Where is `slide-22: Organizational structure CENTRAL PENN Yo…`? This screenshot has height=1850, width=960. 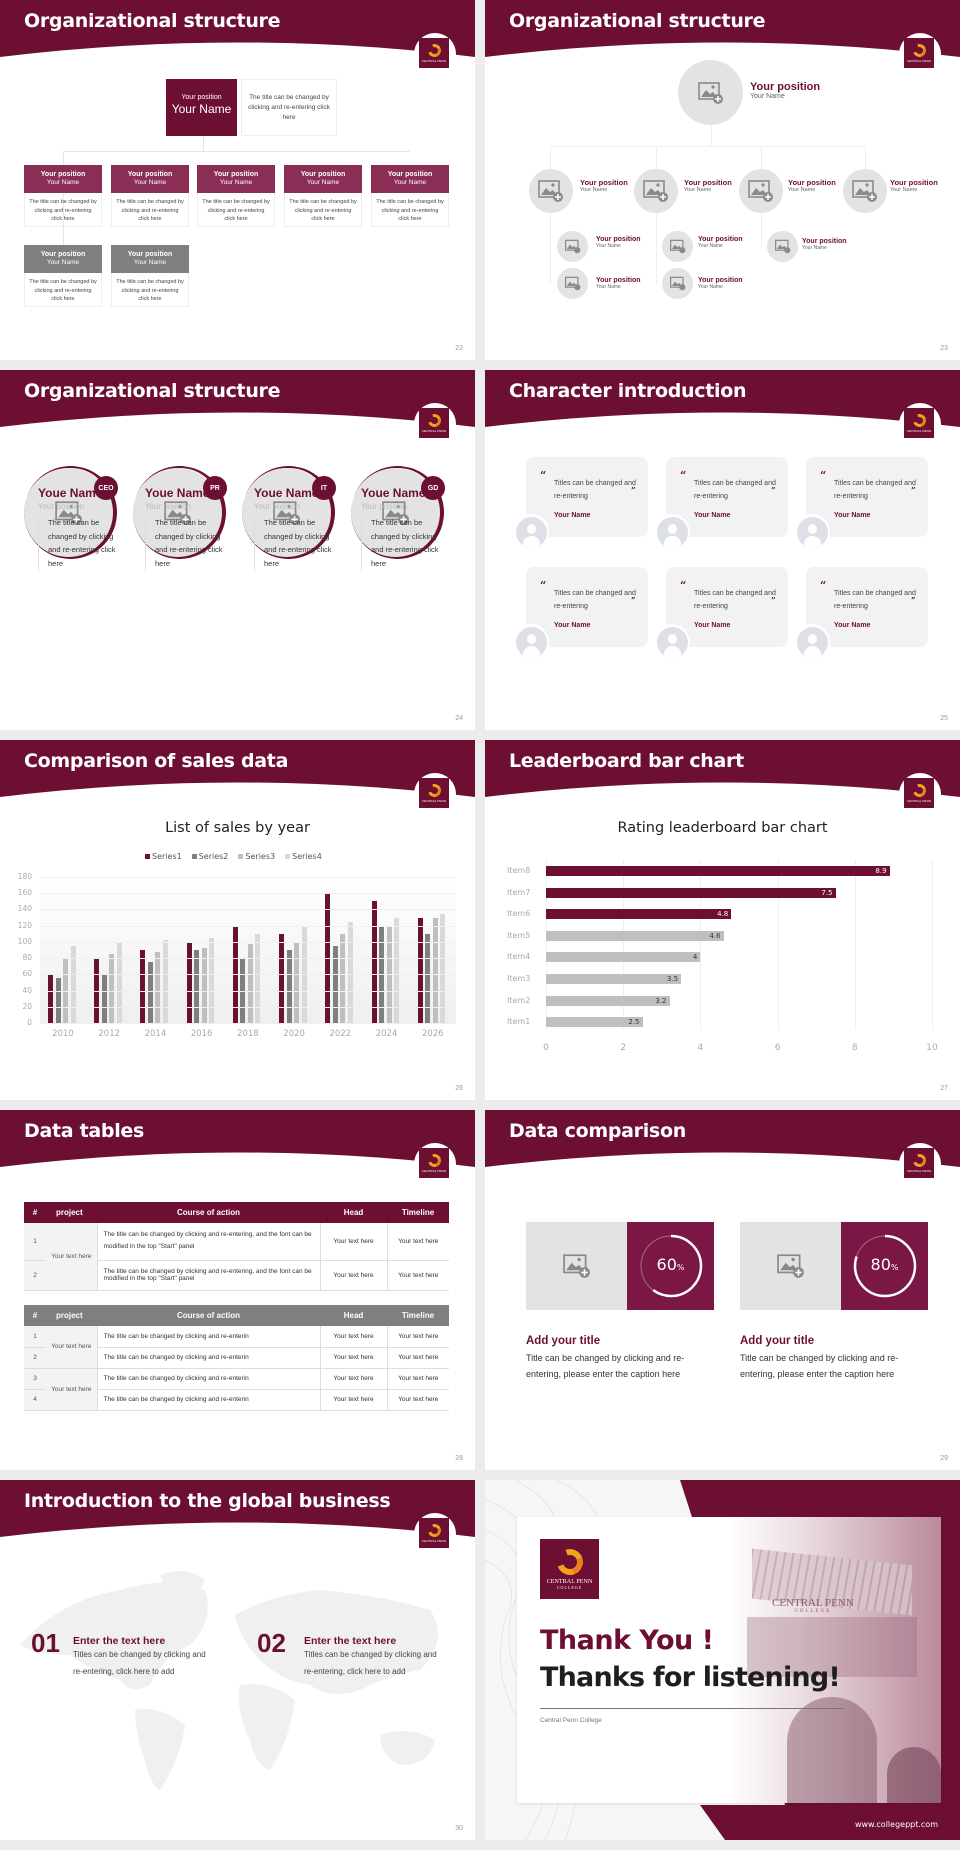
slide-22: Organizational structure CENTRAL PENN Yo… is located at coordinates (237, 180).